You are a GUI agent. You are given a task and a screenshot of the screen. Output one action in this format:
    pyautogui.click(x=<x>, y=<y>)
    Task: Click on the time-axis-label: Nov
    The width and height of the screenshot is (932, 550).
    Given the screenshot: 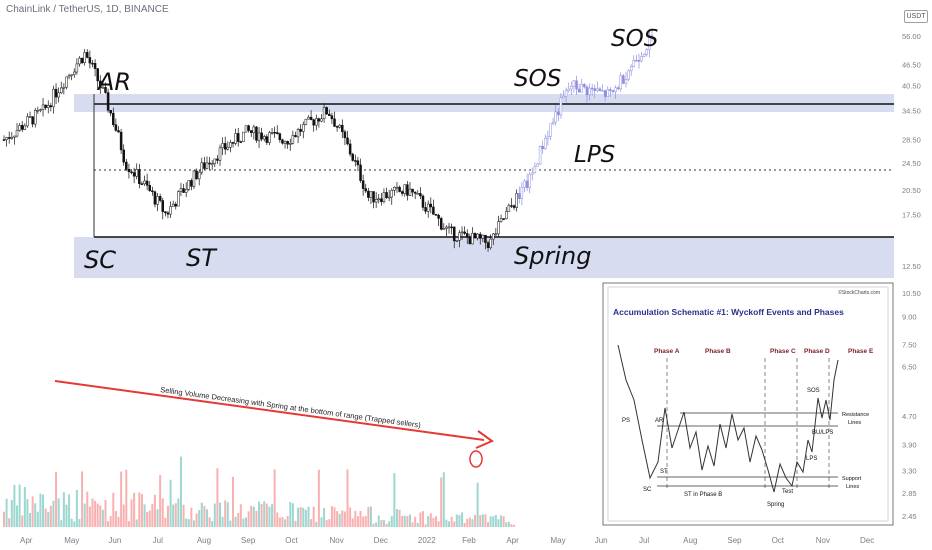 What is the action you would take?
    pyautogui.click(x=823, y=540)
    